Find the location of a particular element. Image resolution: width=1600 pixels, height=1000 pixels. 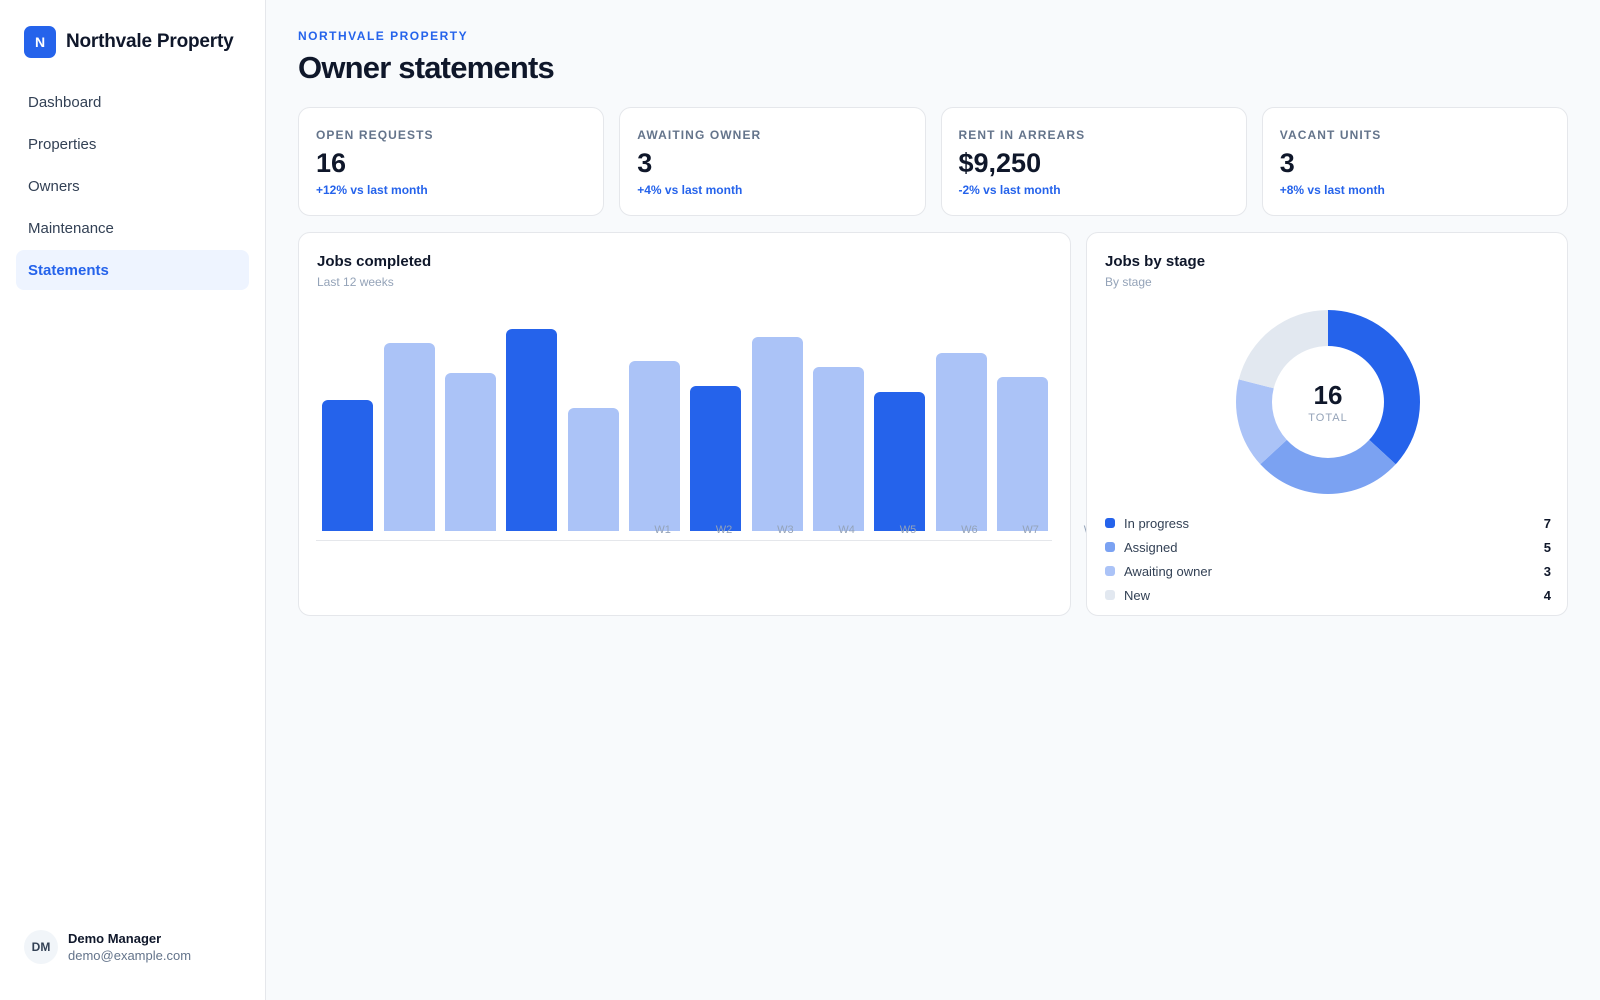

legend-label: In progress is located at coordinates (1157, 523).